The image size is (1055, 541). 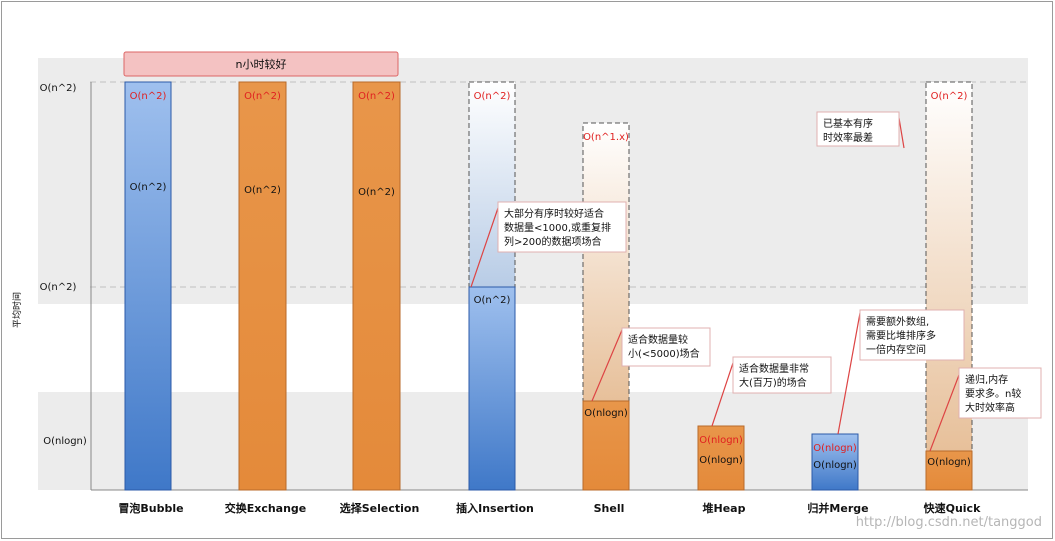 I want to click on top-banner-label: n小时较好, so click(x=261, y=64).